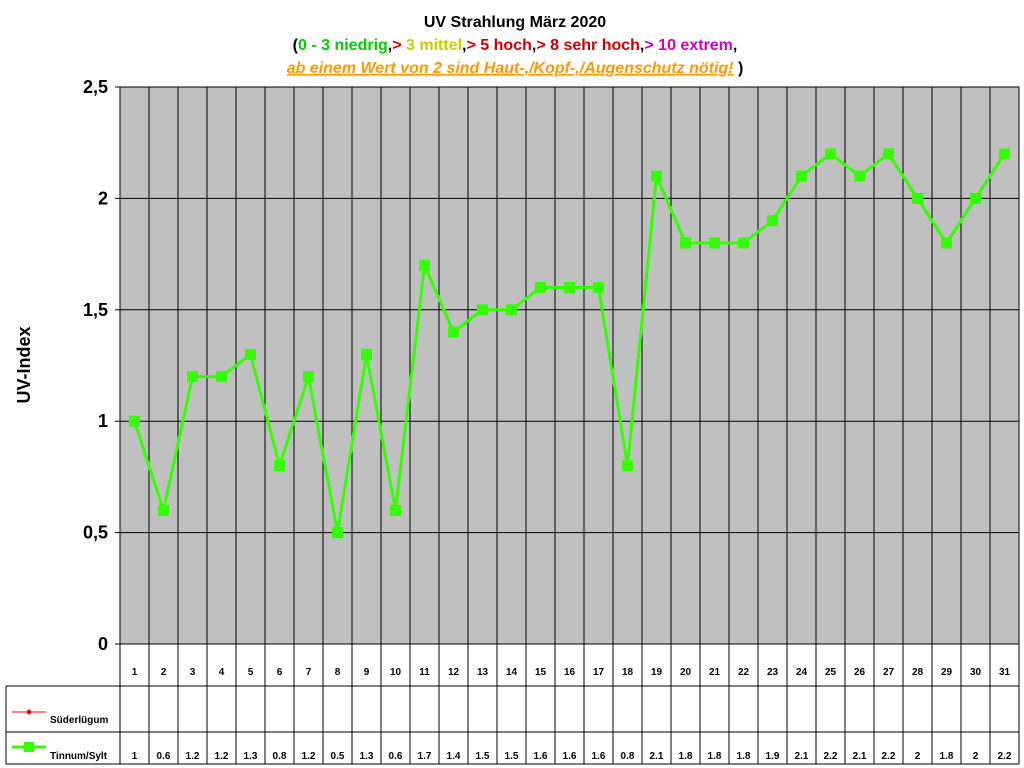 This screenshot has height=768, width=1024. I want to click on category-label: 16, so click(570, 672).